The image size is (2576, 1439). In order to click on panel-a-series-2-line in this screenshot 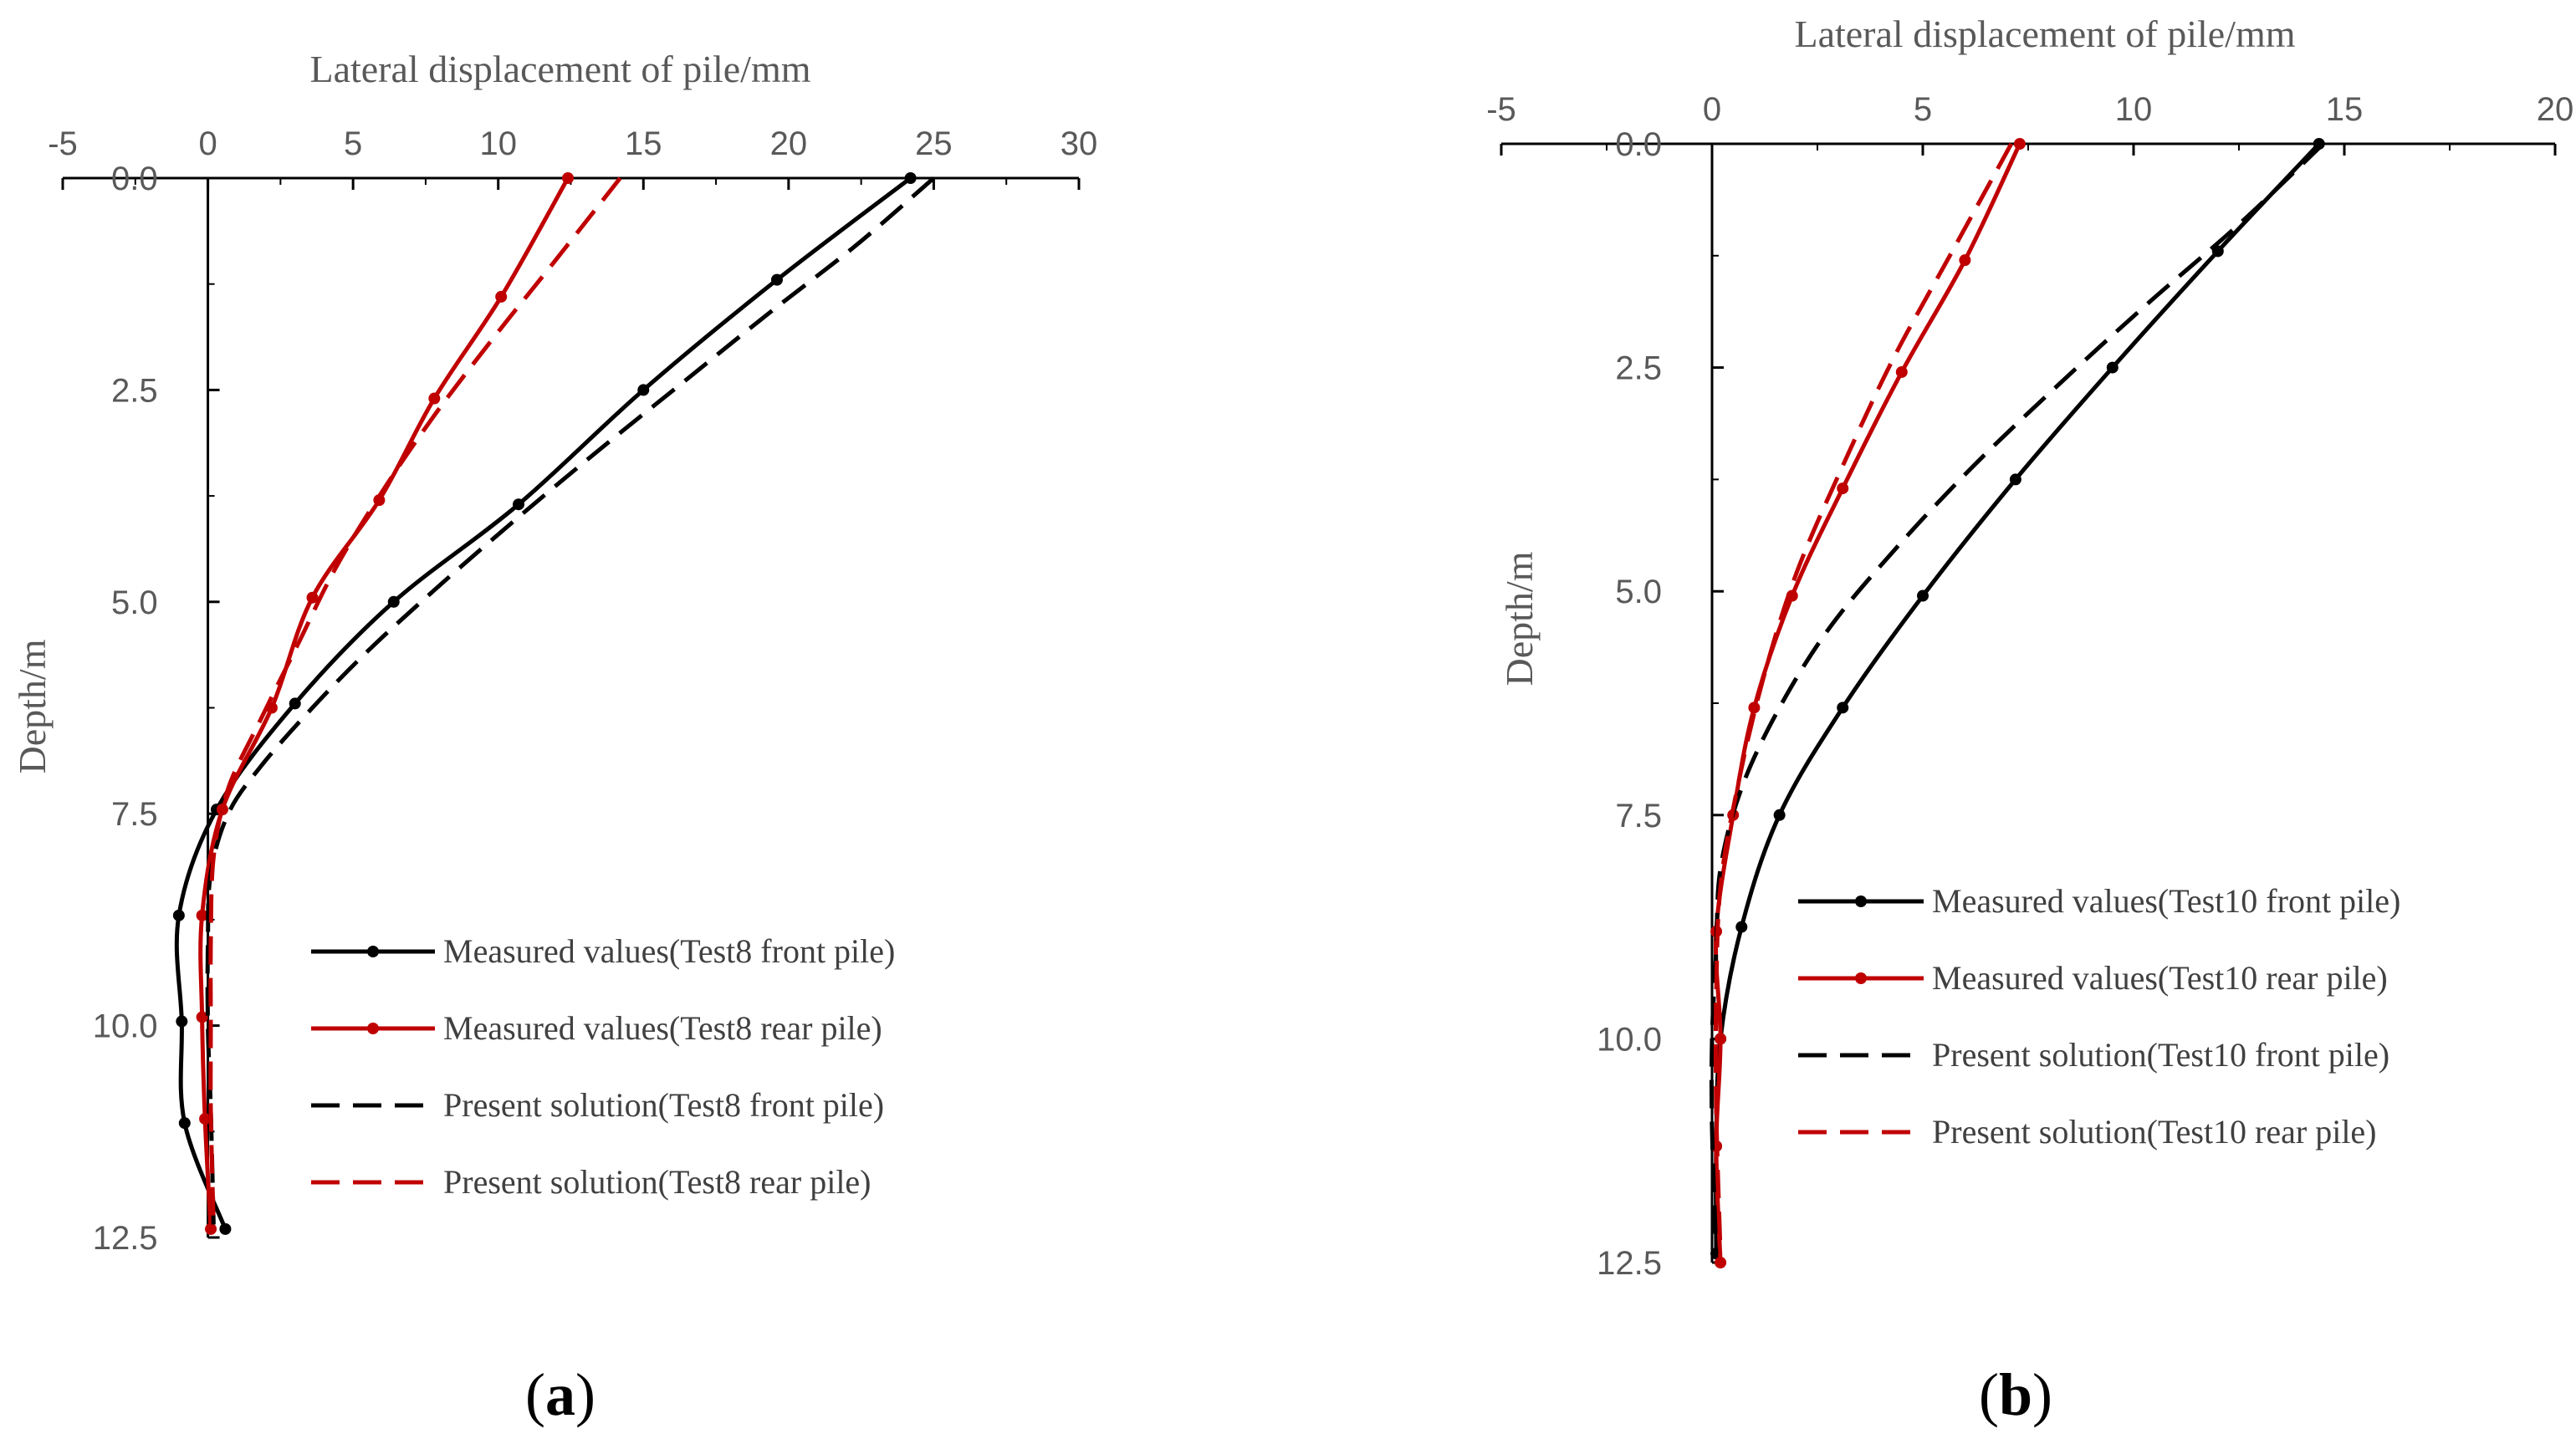, I will do `click(384, 703)`.